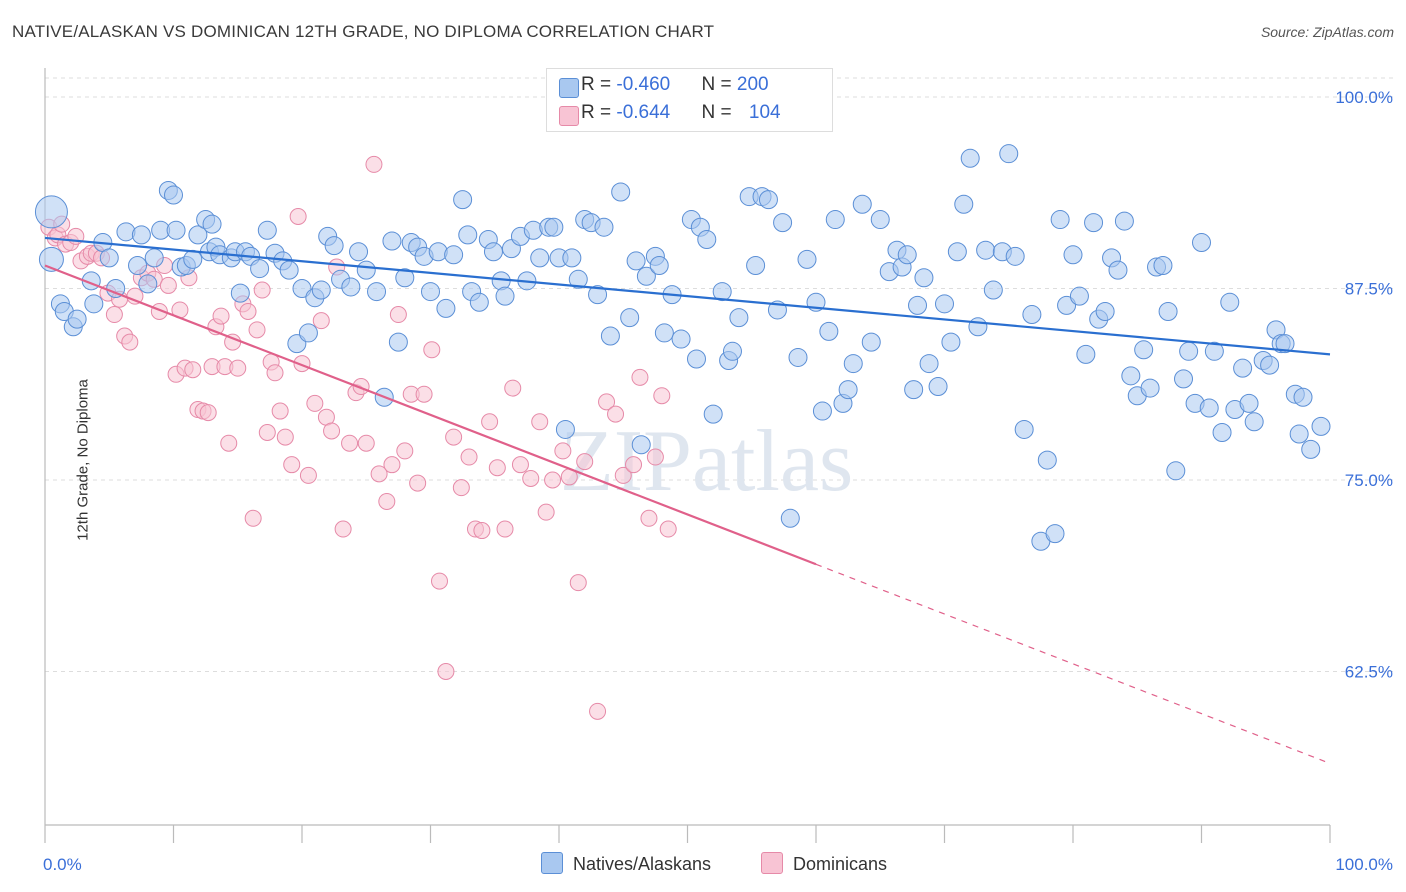 The width and height of the screenshot is (1406, 892). What do you see at coordinates (626, 863) in the screenshot?
I see `legend-item-natives: Natives/Alaskans` at bounding box center [626, 863].